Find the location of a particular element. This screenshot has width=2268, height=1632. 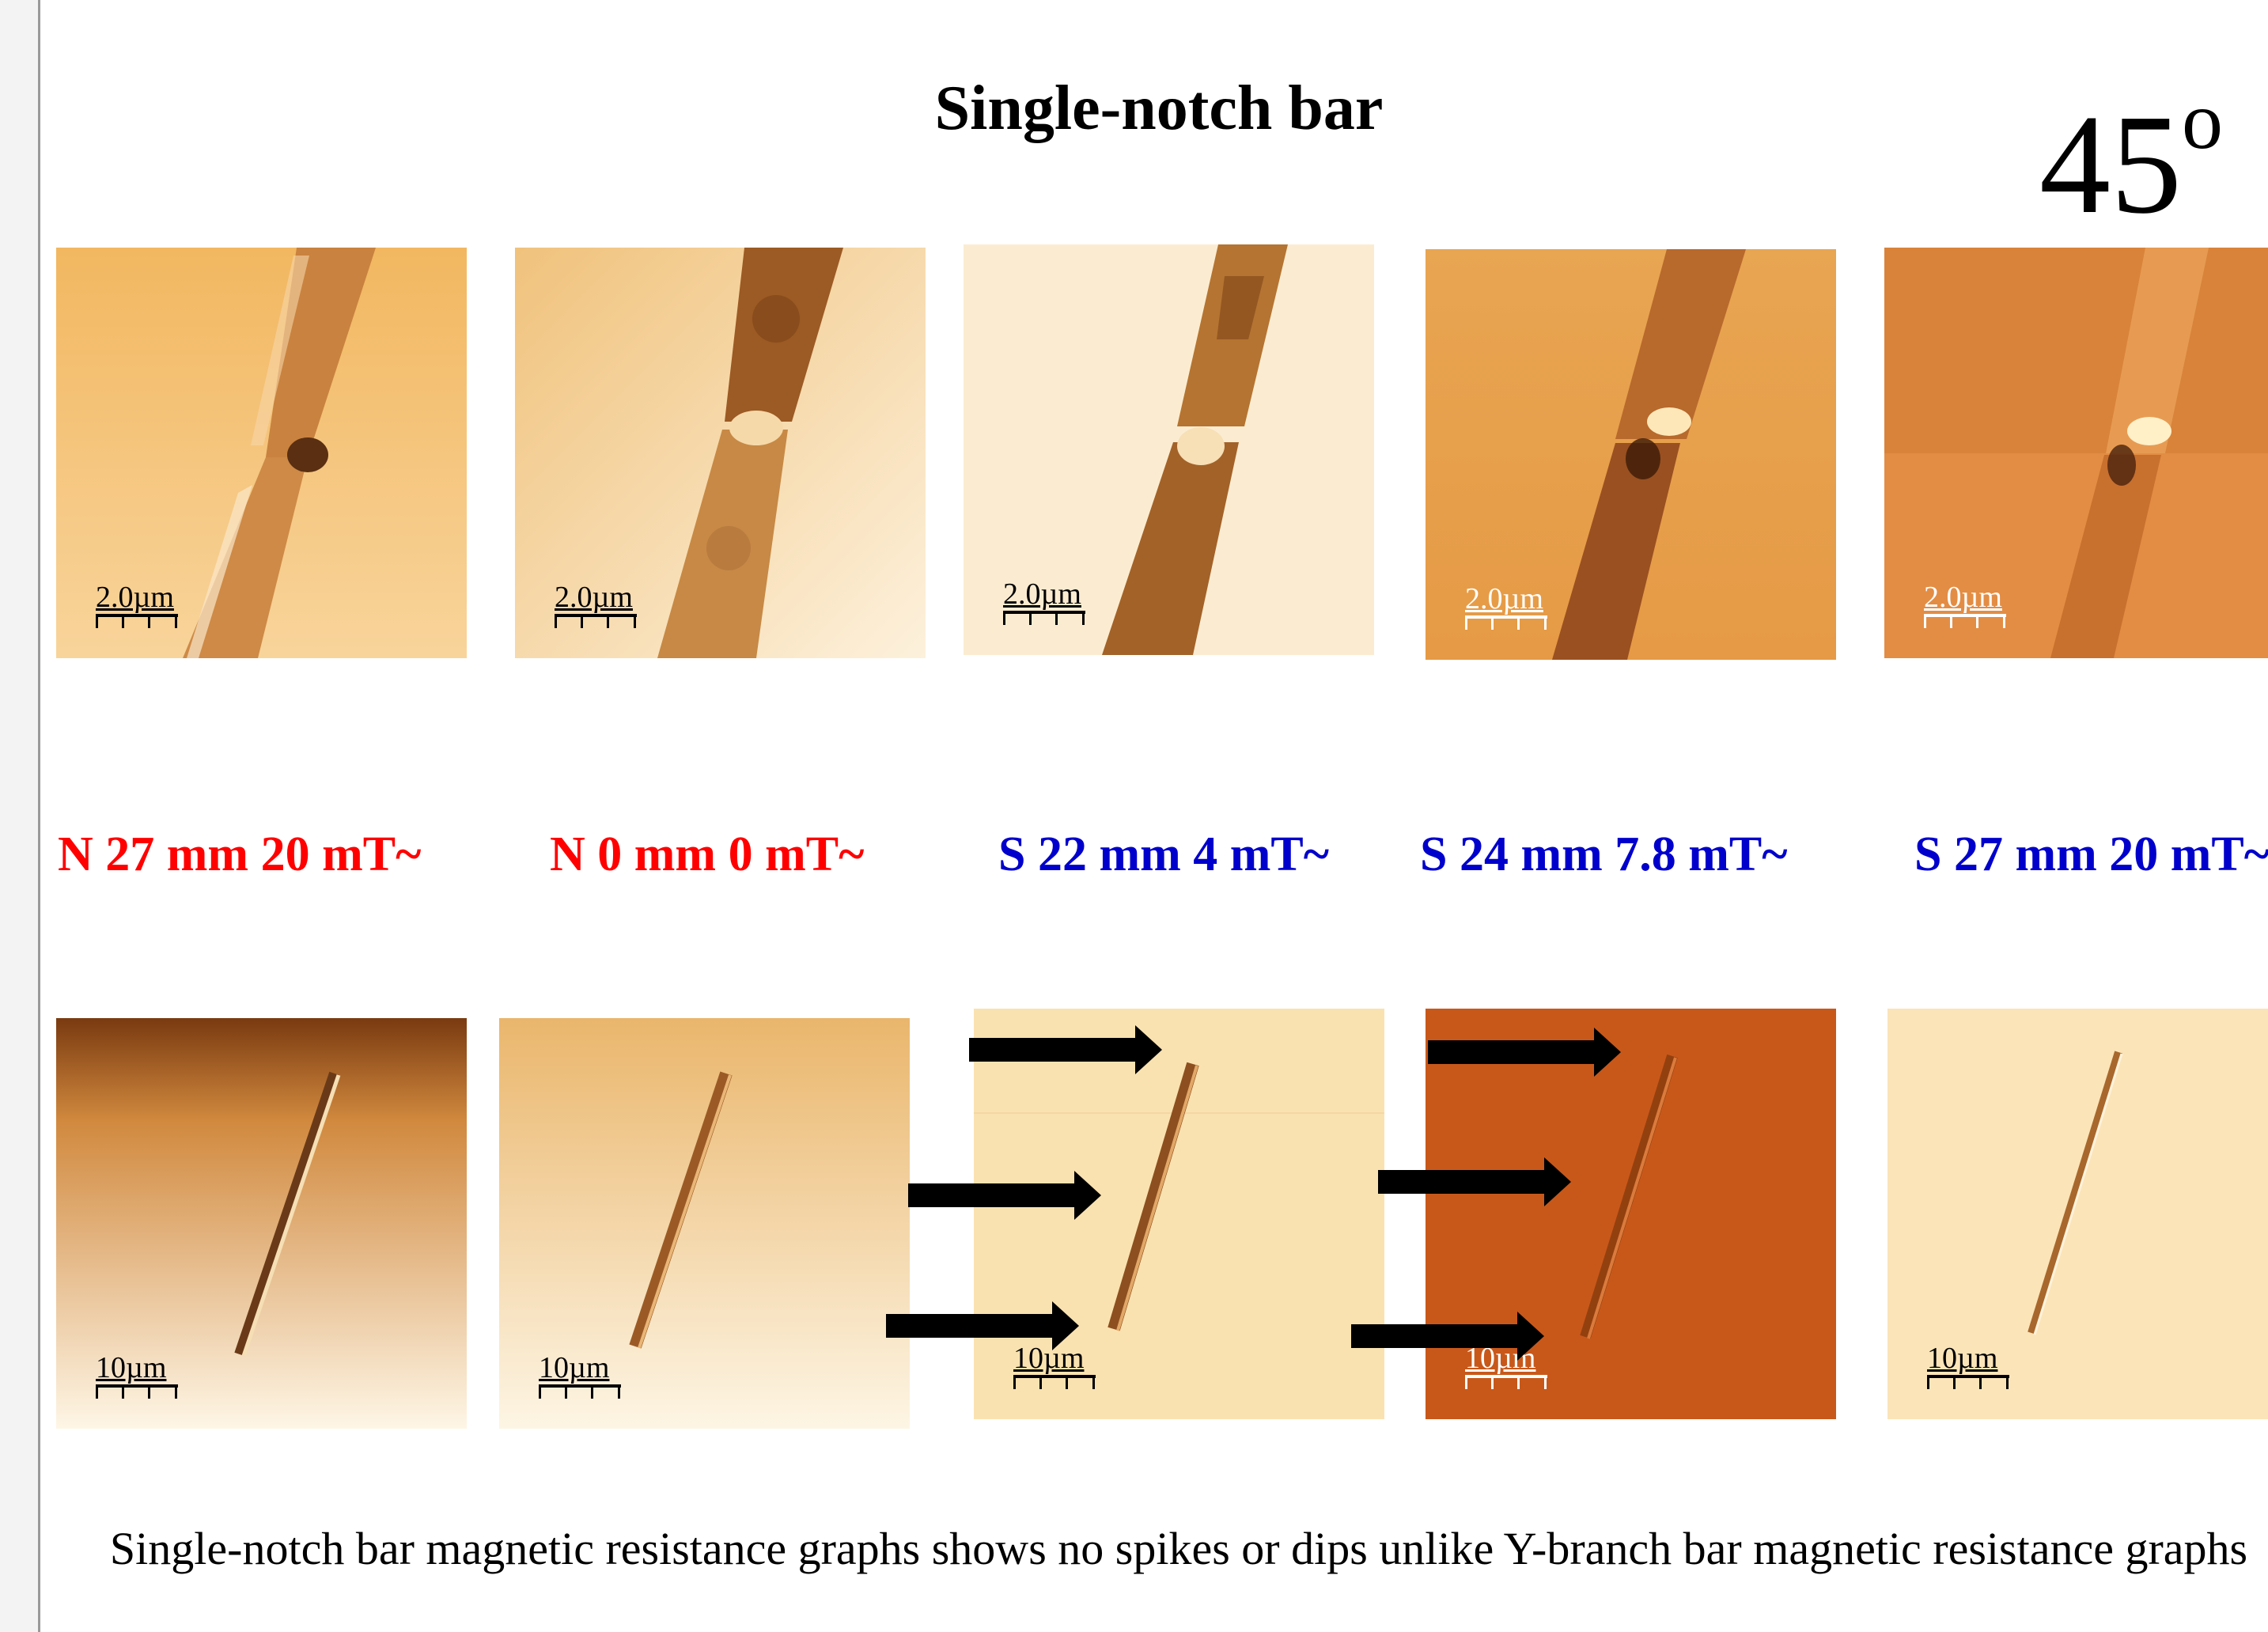

mfm-closeup-image-3: 2.0µm is located at coordinates (1169, 449).